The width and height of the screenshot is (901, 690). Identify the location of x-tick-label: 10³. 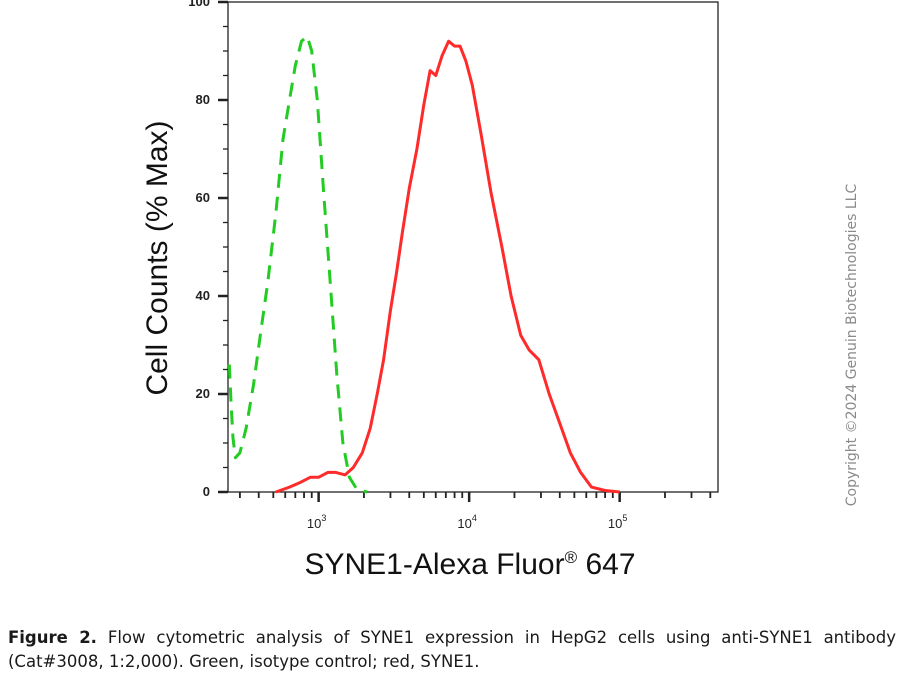
(316, 522).